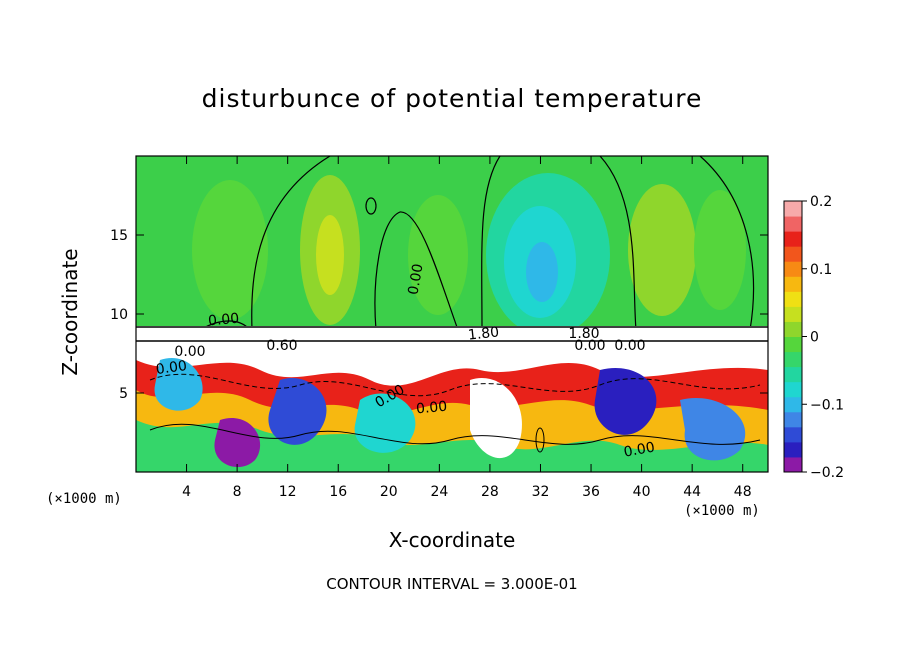 The width and height of the screenshot is (904, 654). I want to click on x-tick-label: 44, so click(692, 492).